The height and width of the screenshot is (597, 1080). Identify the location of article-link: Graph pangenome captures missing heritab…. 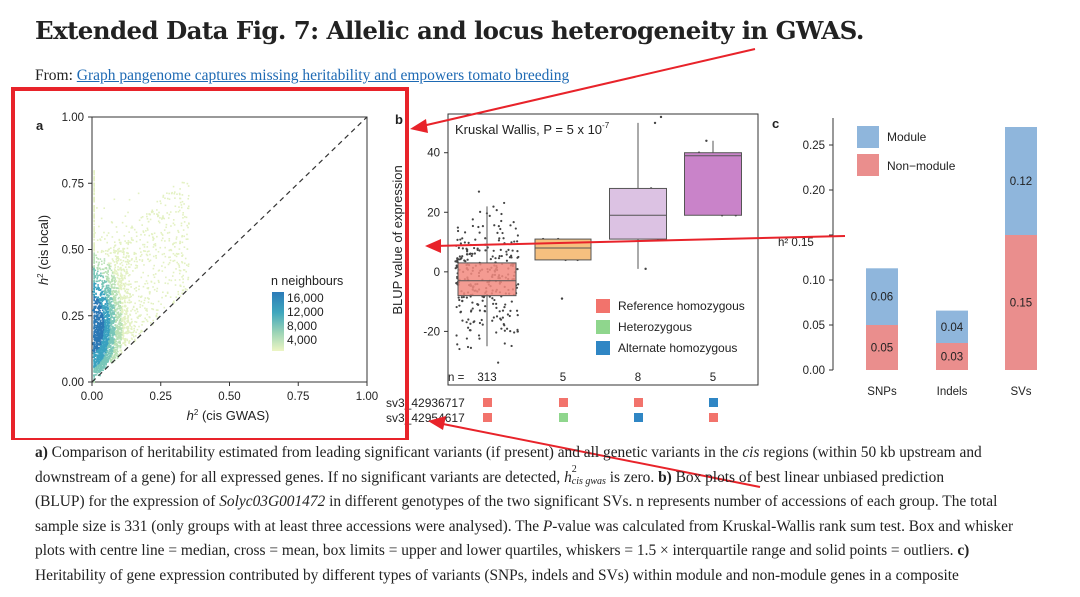
(323, 75).